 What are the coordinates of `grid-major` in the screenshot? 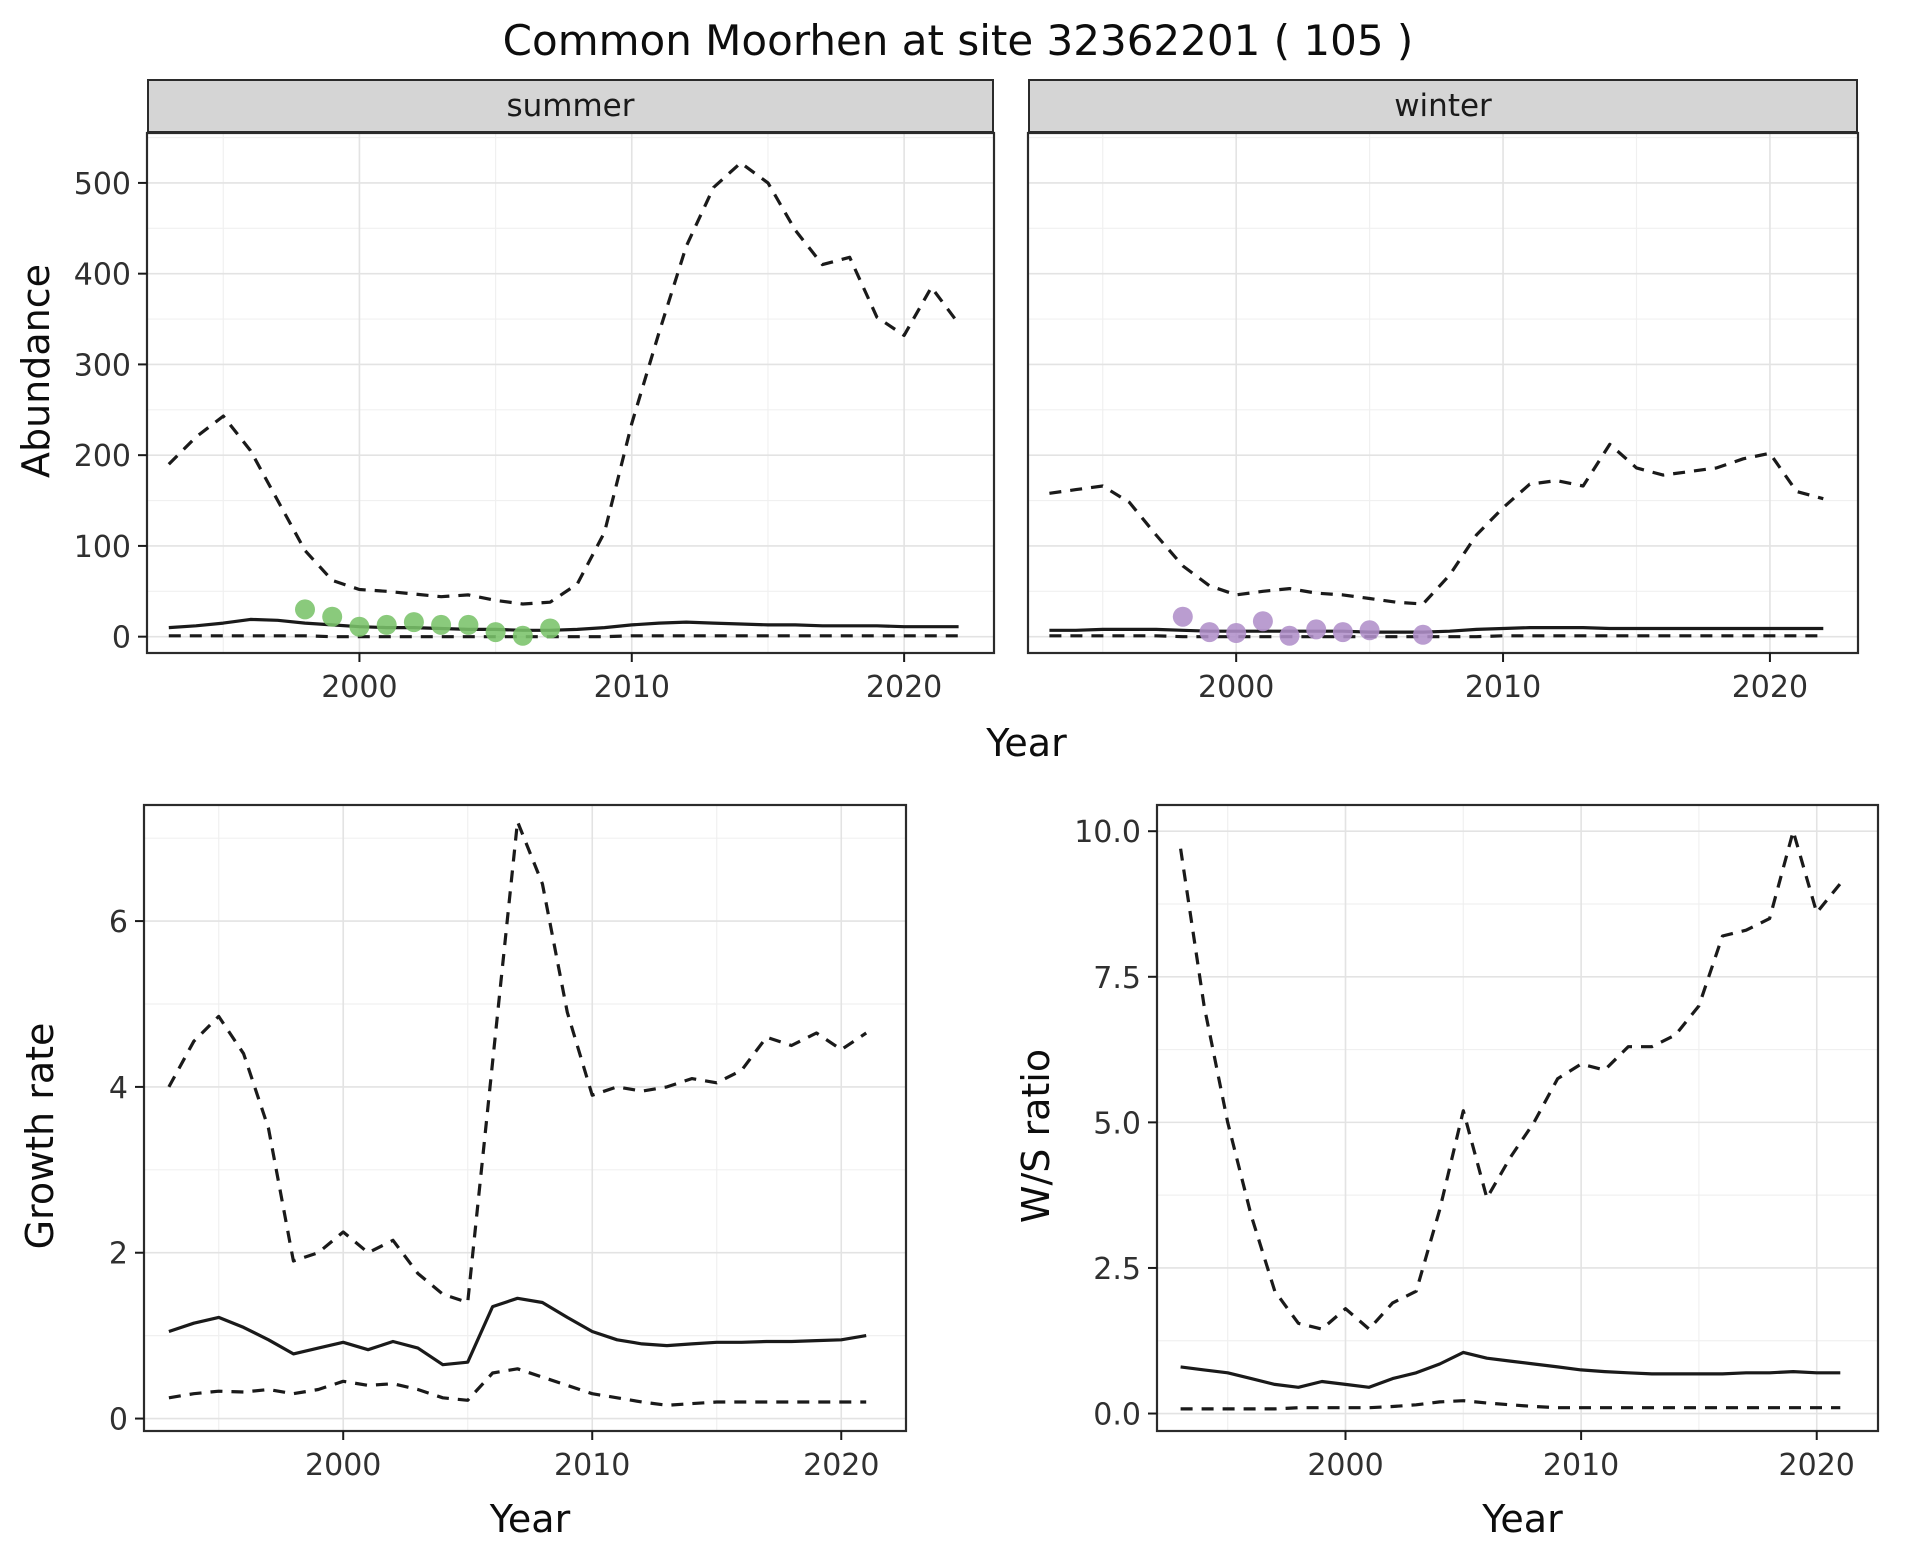 It's located at (1443, 393).